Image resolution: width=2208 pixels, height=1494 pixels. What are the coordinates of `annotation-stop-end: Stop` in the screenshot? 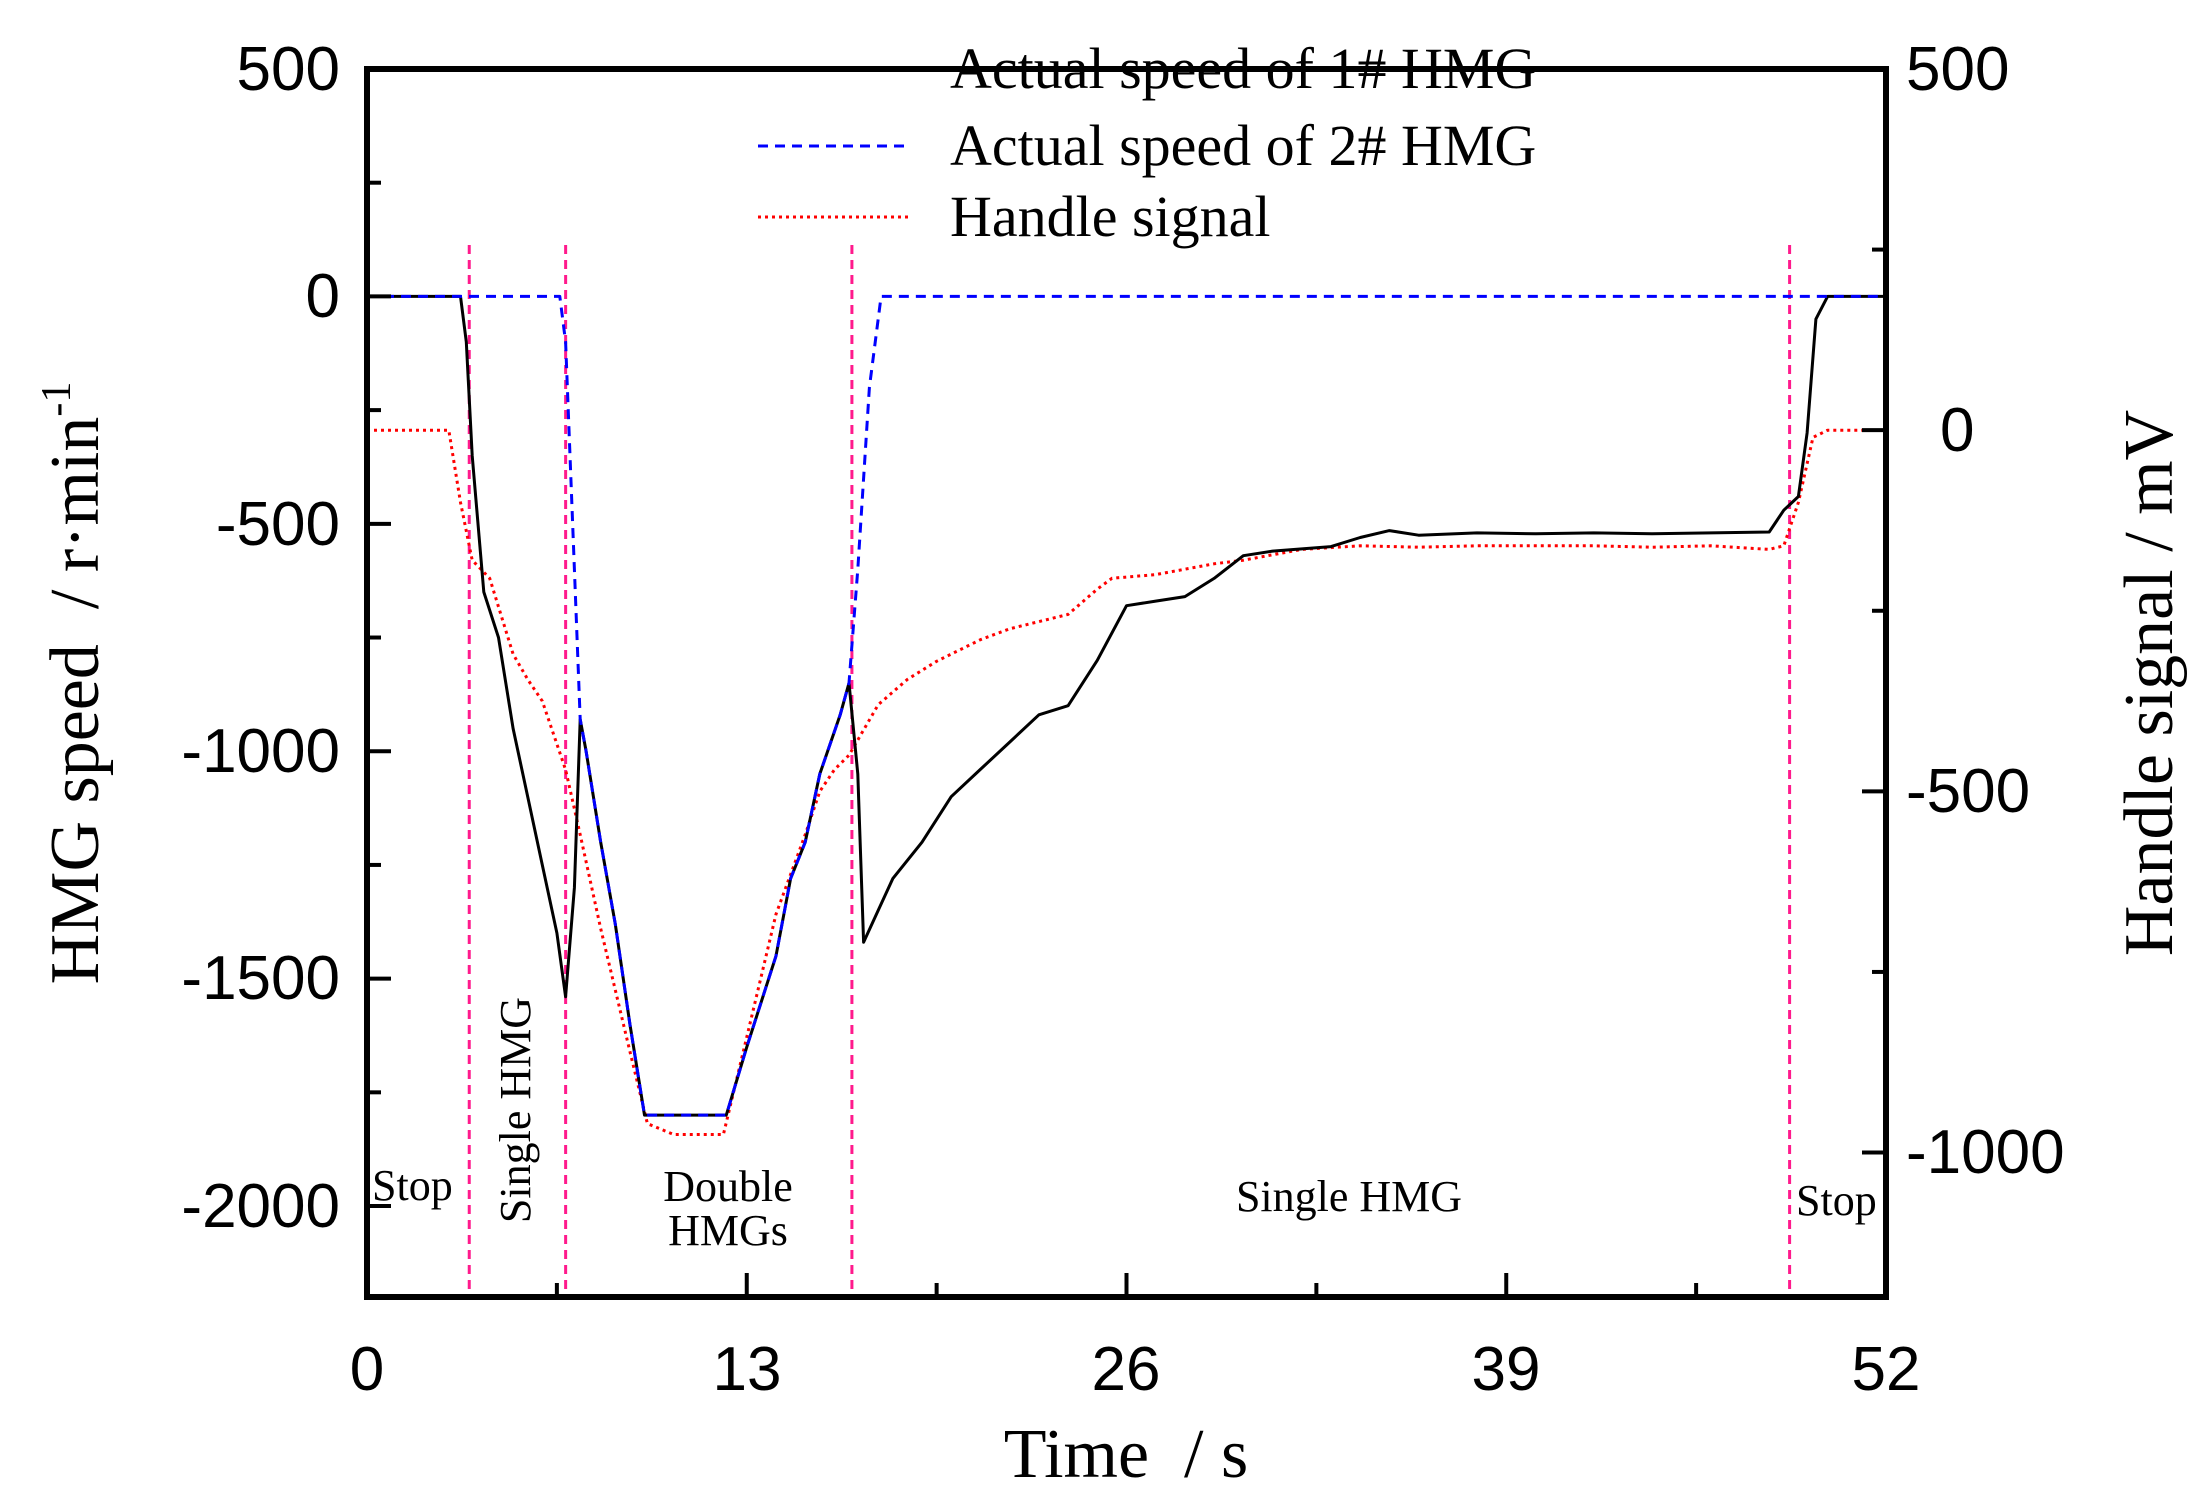 It's located at (1836, 1200).